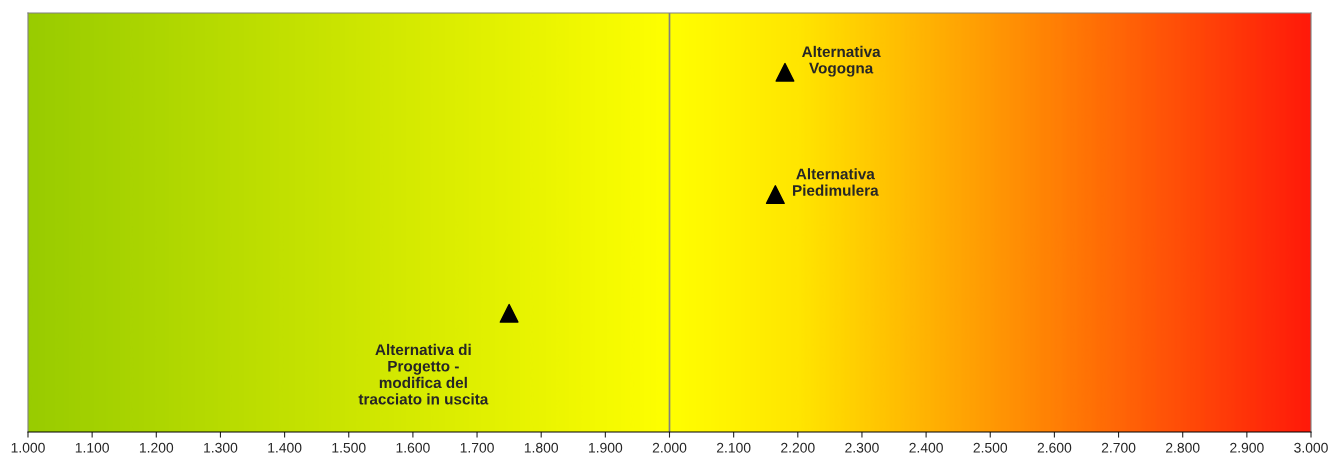 Image resolution: width=1333 pixels, height=459 pixels. I want to click on x-tick-label: 2.800, so click(1183, 447).